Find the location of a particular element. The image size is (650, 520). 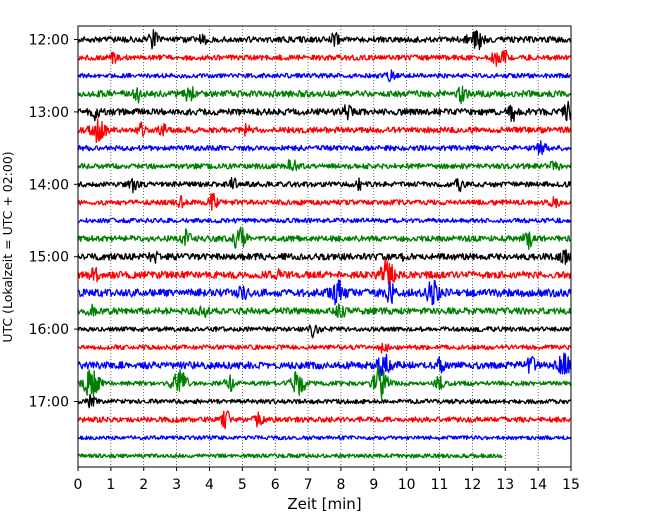

y-tick-label: 16:00 is located at coordinates (49, 330).